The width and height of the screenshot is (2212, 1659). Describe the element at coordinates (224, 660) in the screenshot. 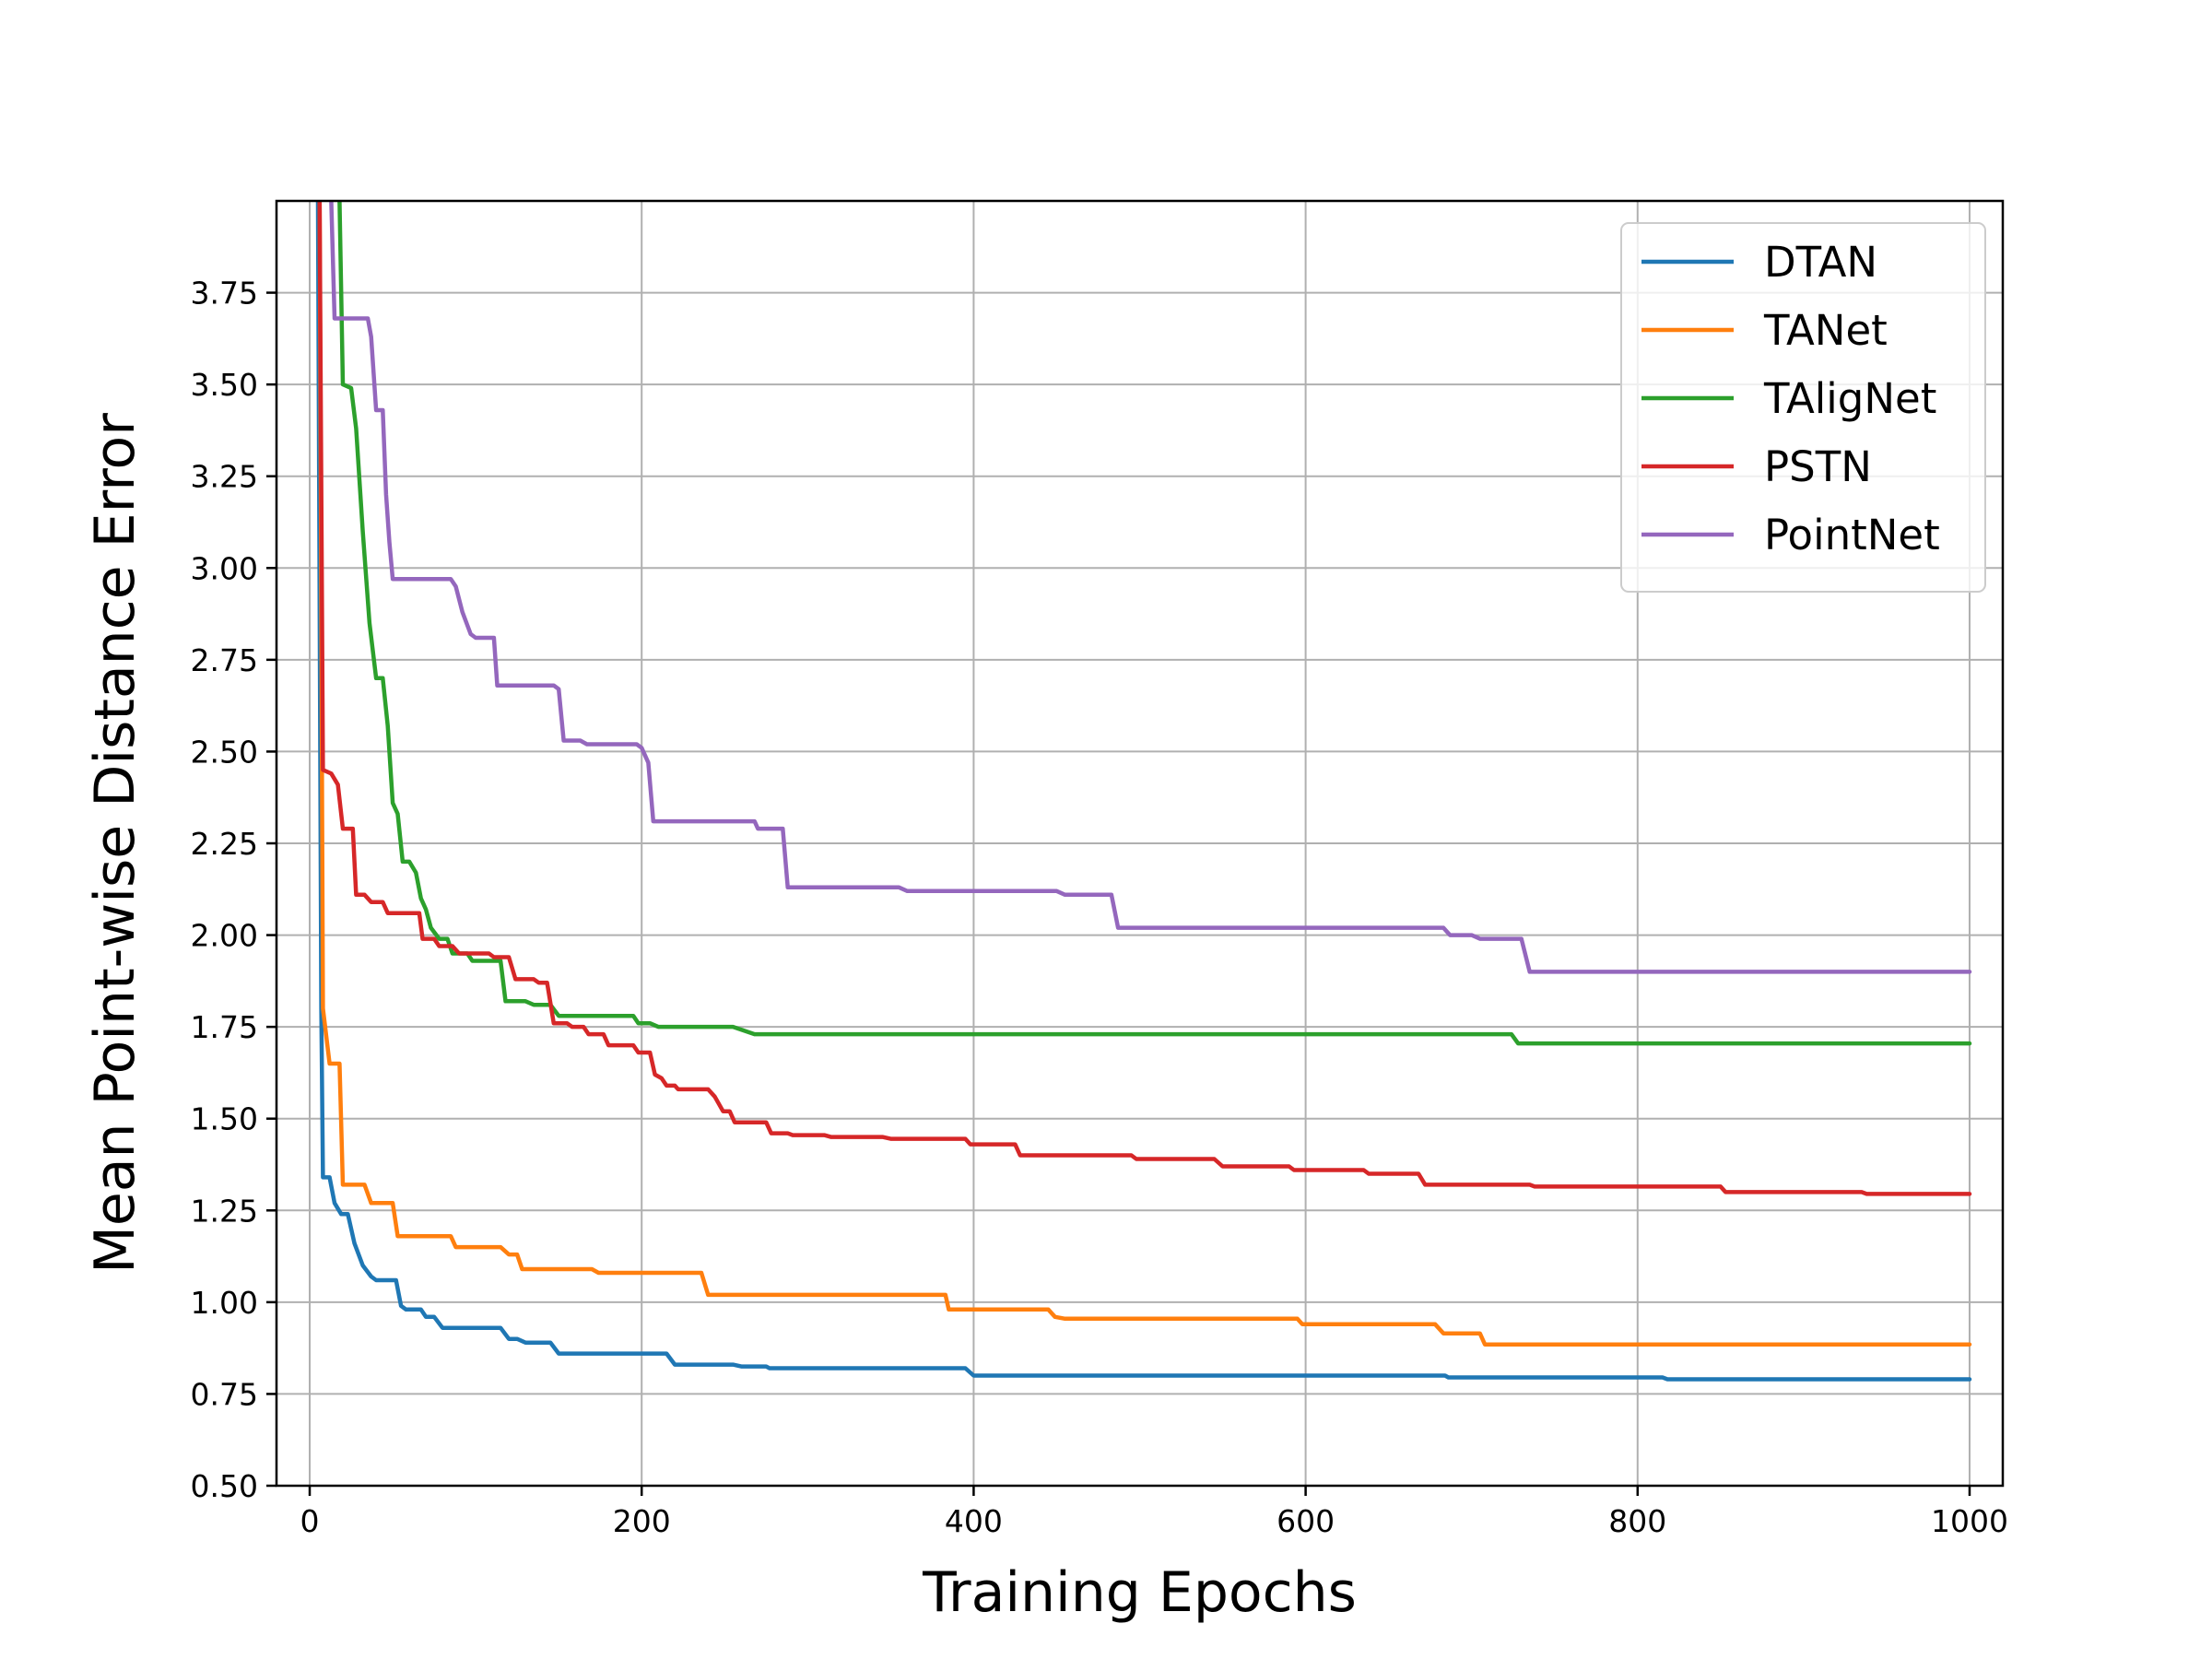

I see `y-tick-label: 2.75` at that location.